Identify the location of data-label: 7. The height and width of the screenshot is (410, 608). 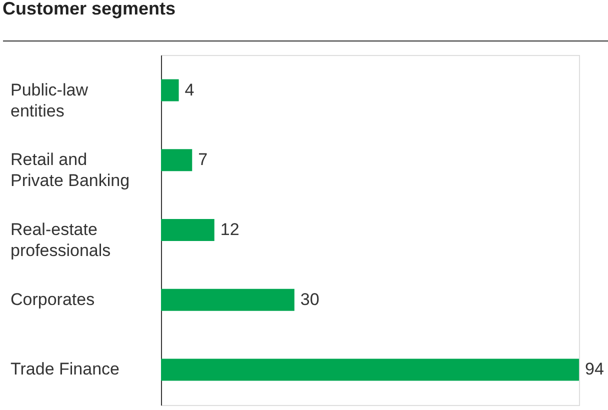
(203, 160).